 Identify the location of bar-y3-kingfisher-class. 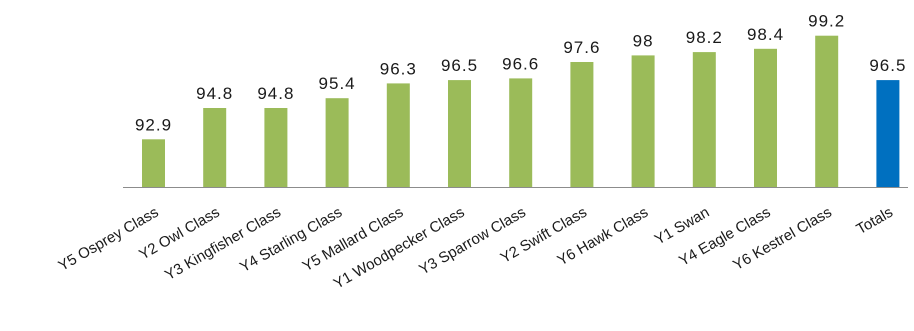
(276, 147).